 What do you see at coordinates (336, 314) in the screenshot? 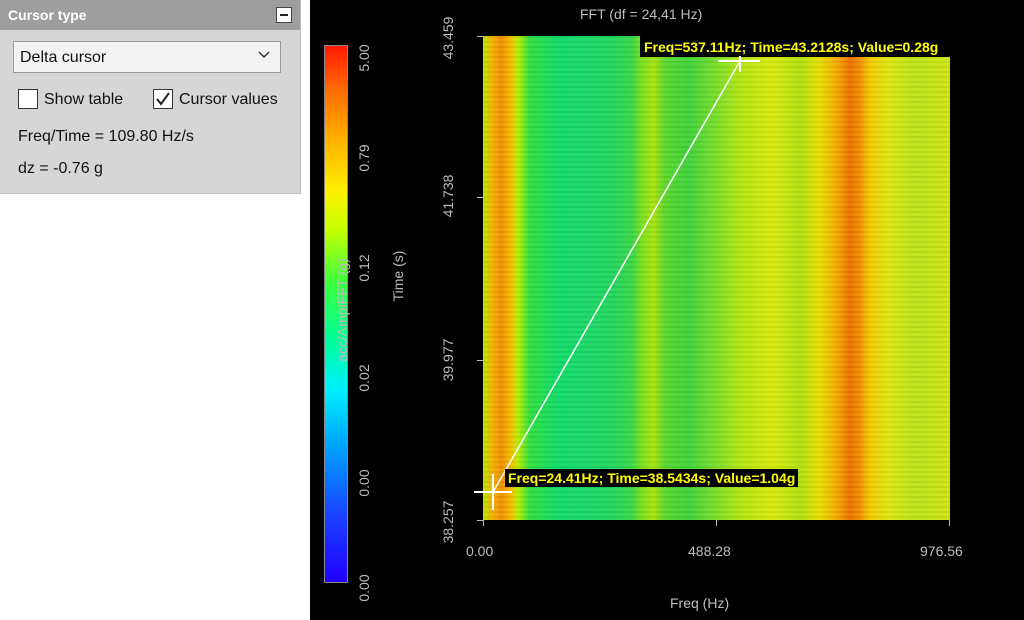
I see `colorbar` at bounding box center [336, 314].